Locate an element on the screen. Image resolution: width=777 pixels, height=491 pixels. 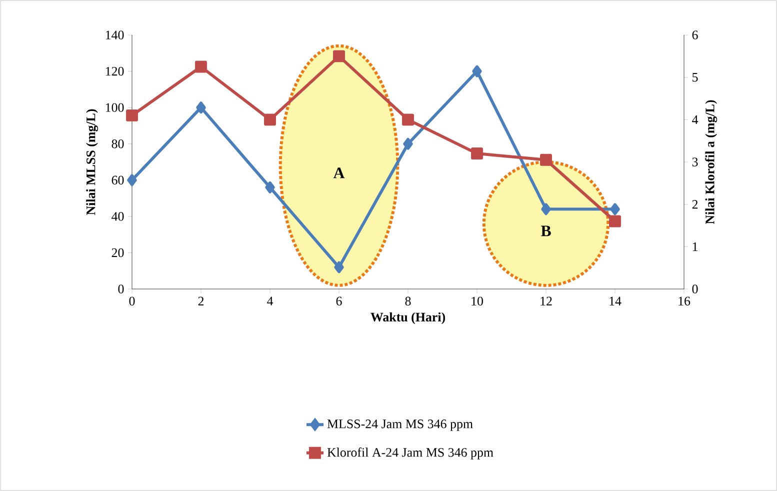
y2-tick-label: 5 is located at coordinates (695, 77).